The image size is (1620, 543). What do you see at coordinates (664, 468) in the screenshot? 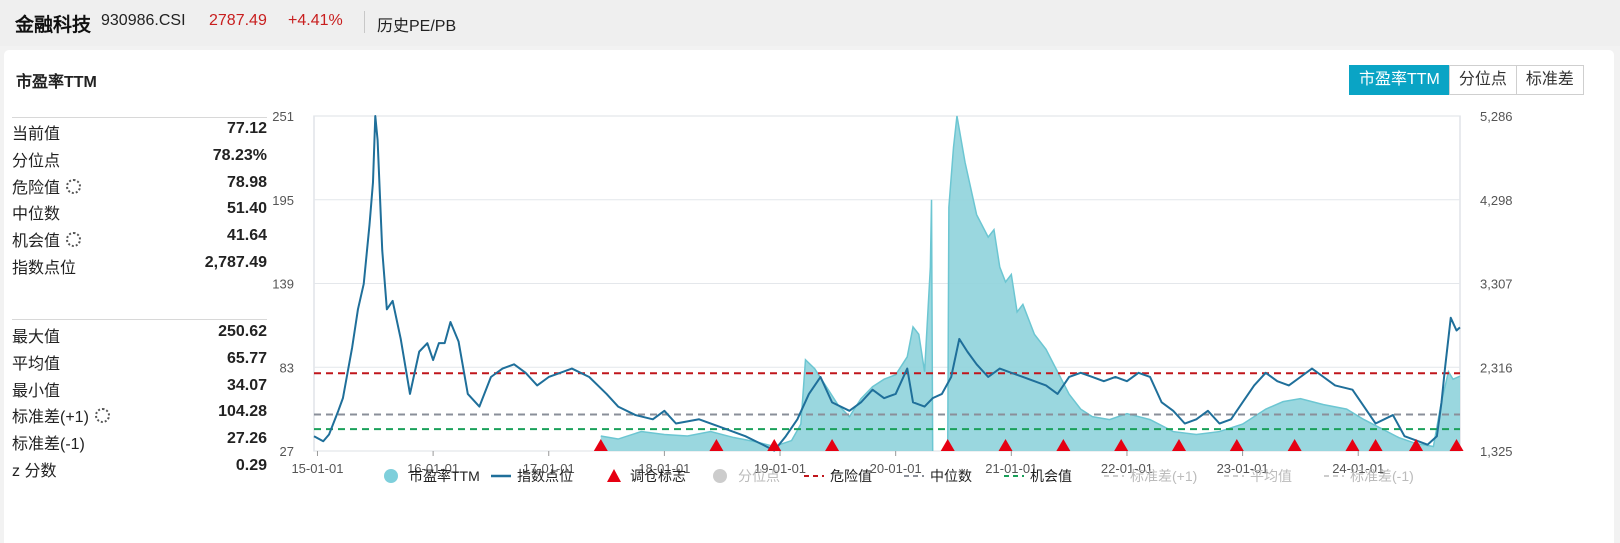
I see `x-tick-label: 18-01-01` at bounding box center [664, 468].